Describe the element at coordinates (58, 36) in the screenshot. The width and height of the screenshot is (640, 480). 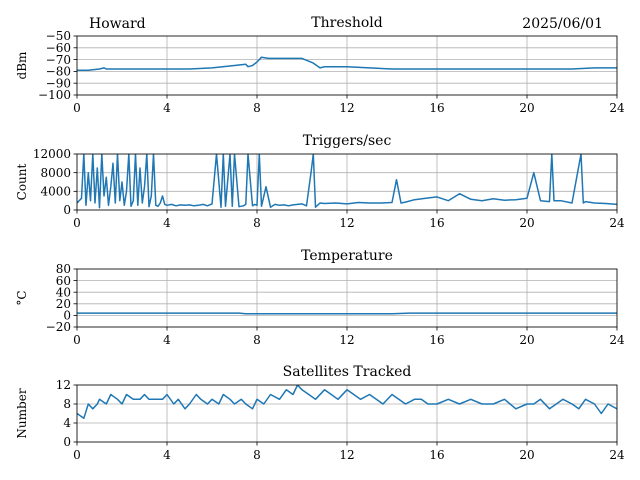
I see `threshold-ytick-label-5: −50` at that location.